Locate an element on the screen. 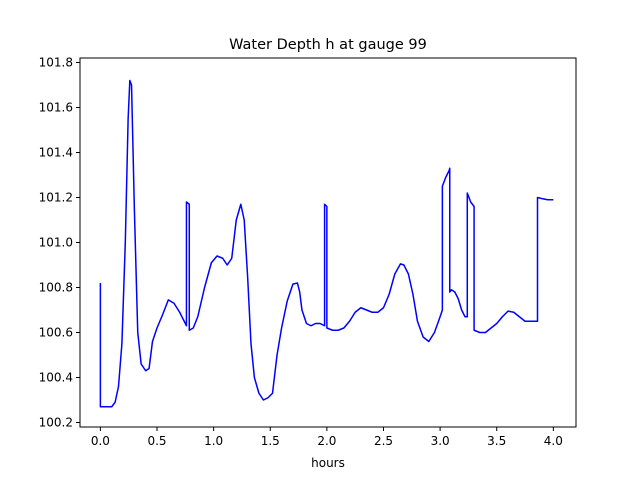 This screenshot has width=640, height=480. x-tick-label: 2.5 is located at coordinates (383, 441).